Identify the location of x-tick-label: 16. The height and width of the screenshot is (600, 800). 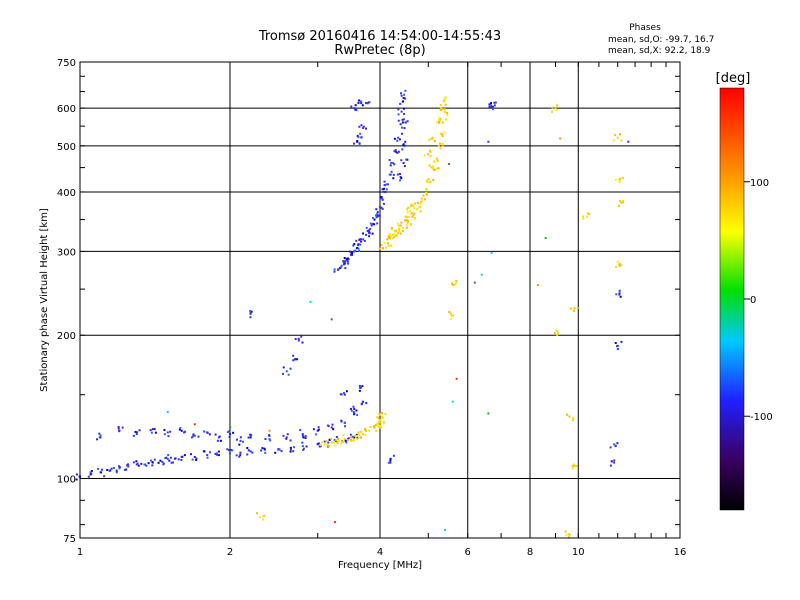
(680, 552).